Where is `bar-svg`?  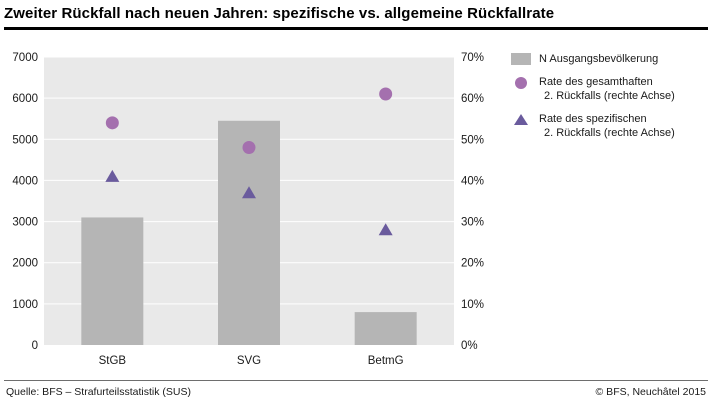
bar-svg is located at coordinates (249, 233).